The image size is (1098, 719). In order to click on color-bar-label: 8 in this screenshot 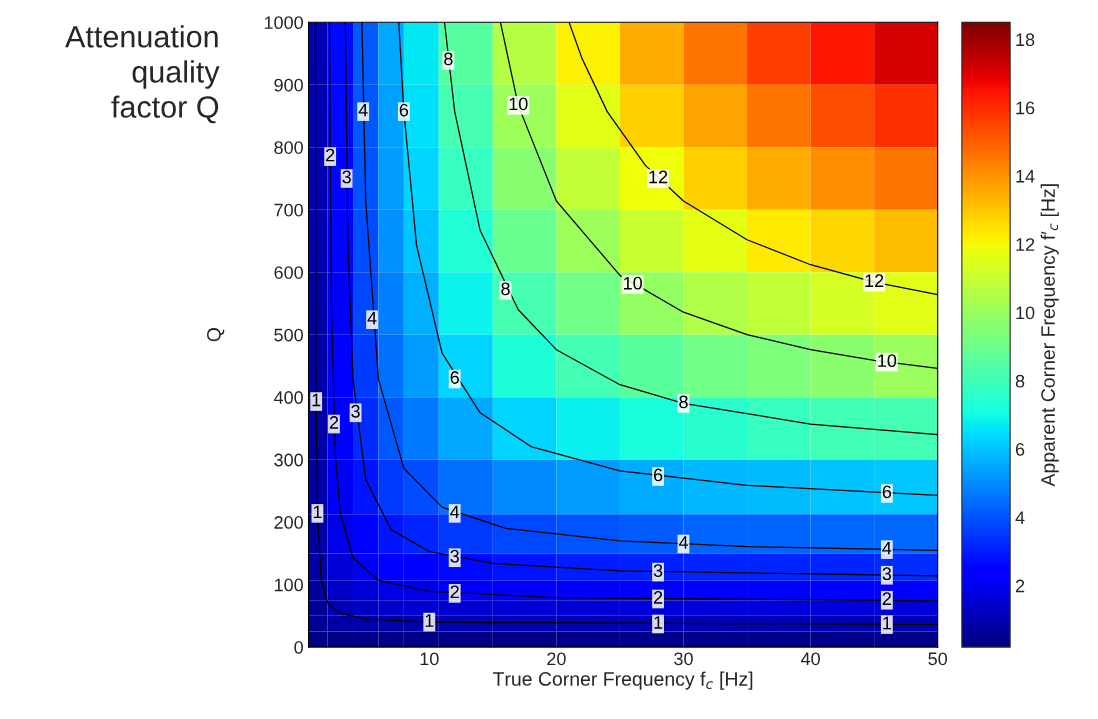, I will do `click(1020, 381)`.